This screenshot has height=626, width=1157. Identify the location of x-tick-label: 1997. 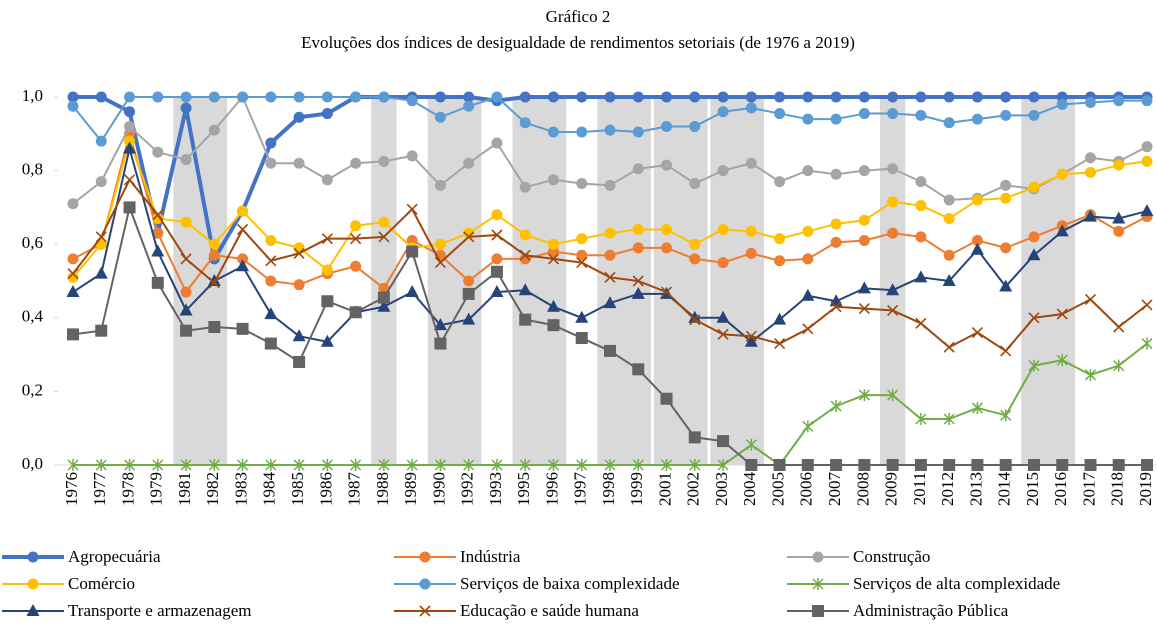
(580, 489).